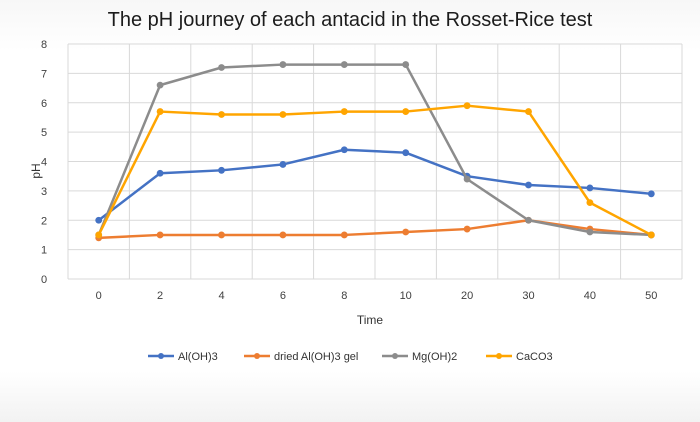 The height and width of the screenshot is (422, 700). I want to click on y-tick-label: 0, so click(44, 280).